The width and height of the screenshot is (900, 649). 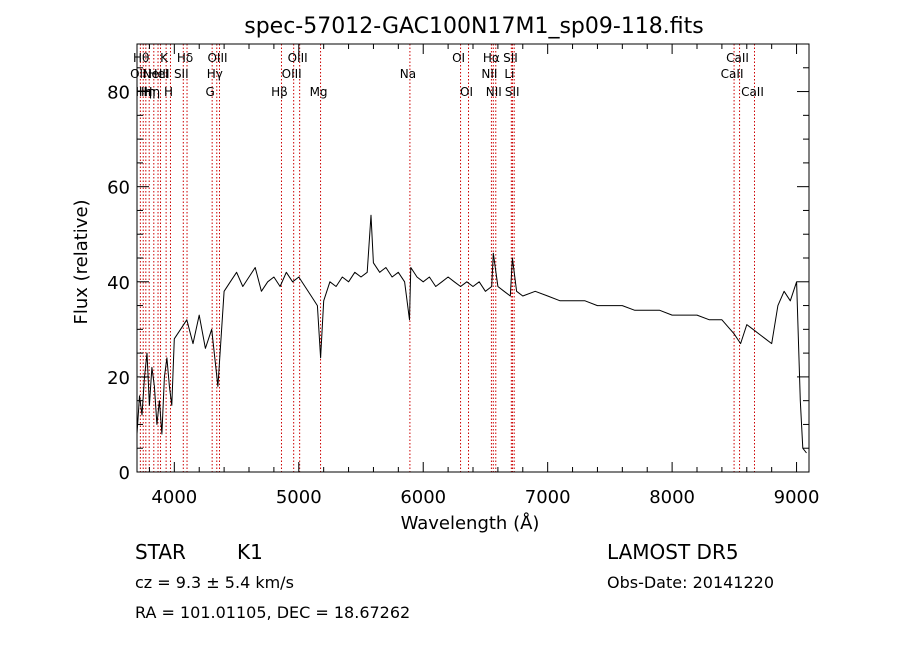 What do you see at coordinates (509, 74) in the screenshot?
I see `line-marker-label: Li` at bounding box center [509, 74].